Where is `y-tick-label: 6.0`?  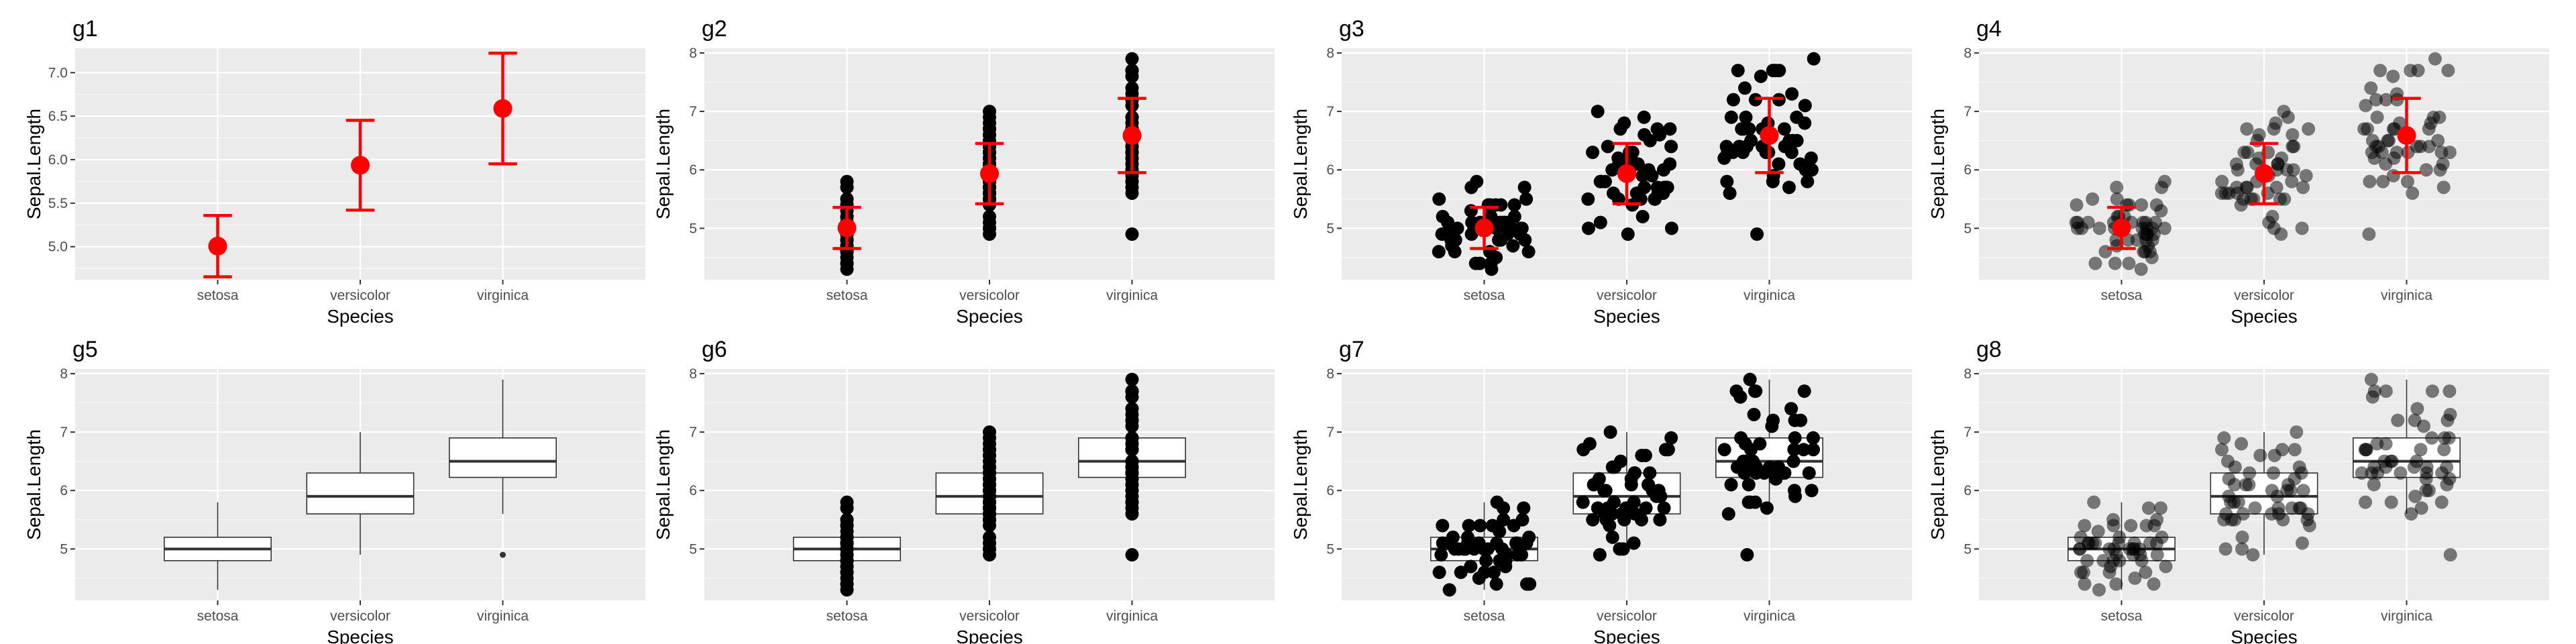 y-tick-label: 6.0 is located at coordinates (58, 160).